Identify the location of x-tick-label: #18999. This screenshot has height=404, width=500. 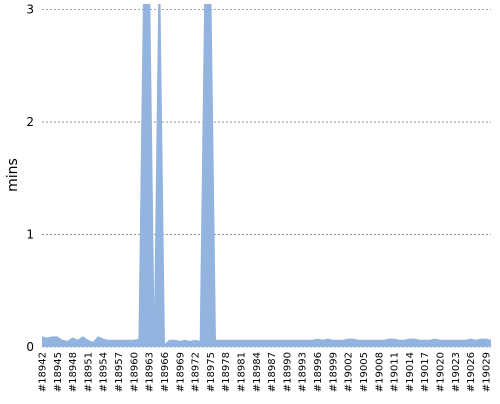
(333, 372).